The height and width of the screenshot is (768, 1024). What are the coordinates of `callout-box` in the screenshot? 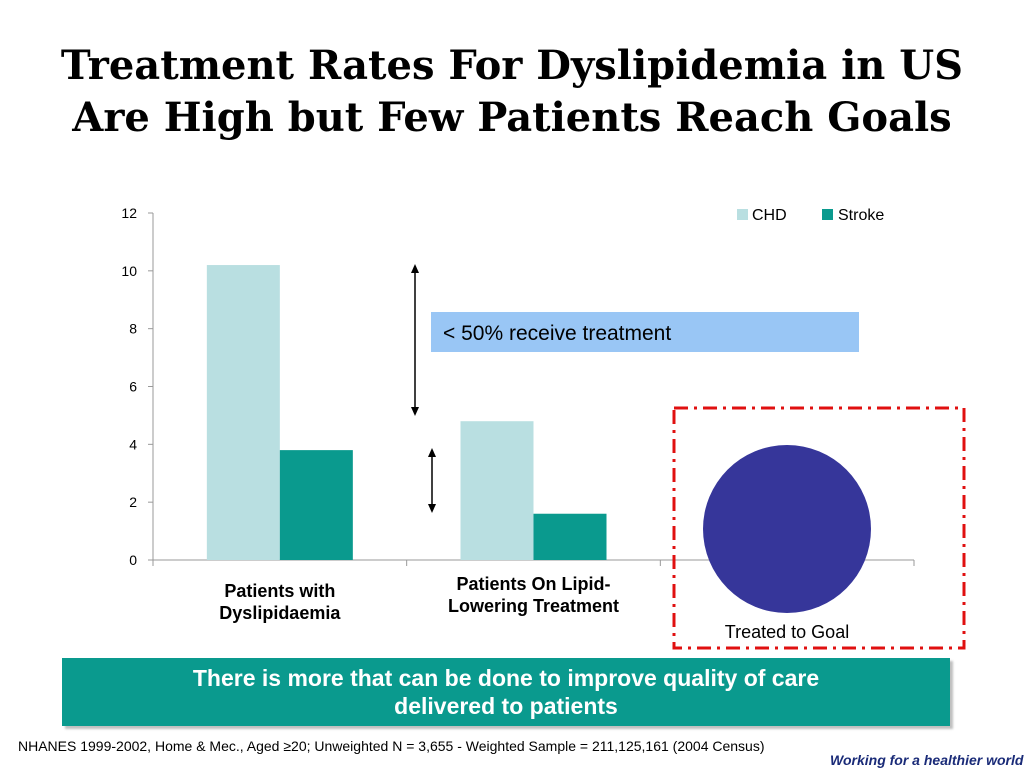 It's located at (645, 332).